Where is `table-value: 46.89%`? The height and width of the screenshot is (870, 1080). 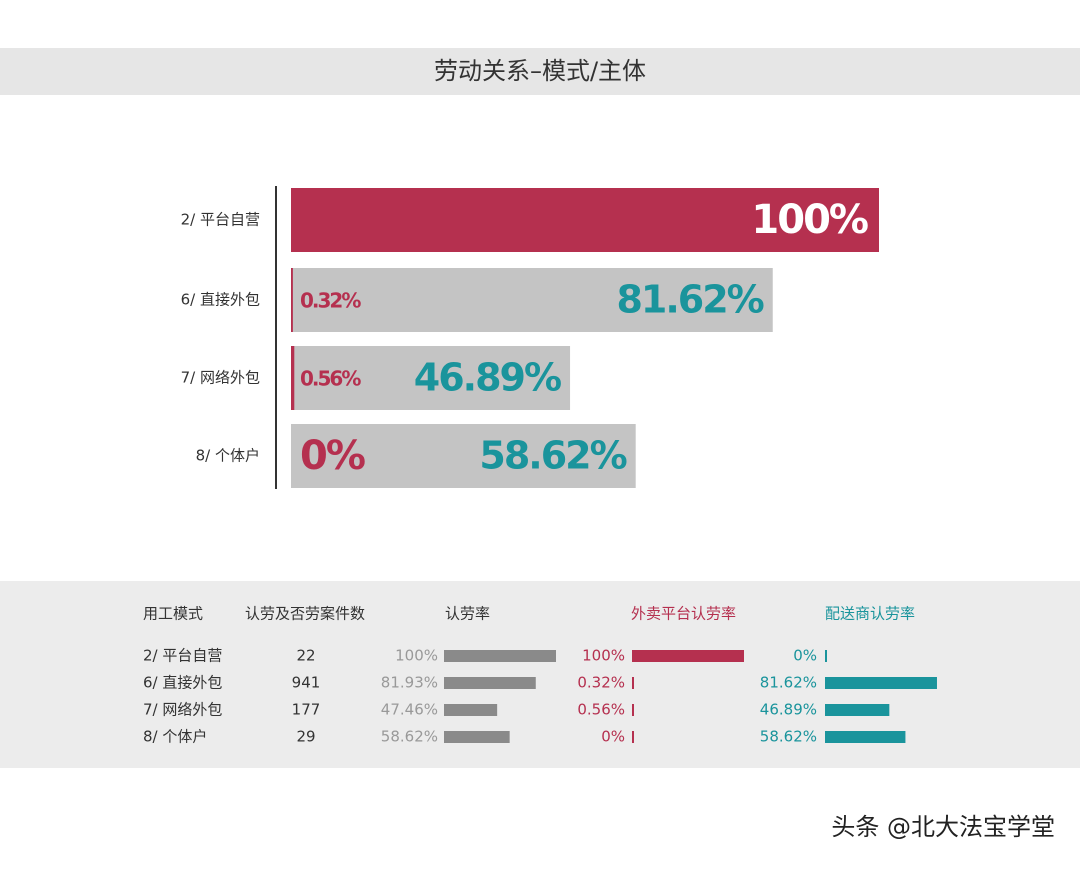
table-value: 46.89% is located at coordinates (788, 710).